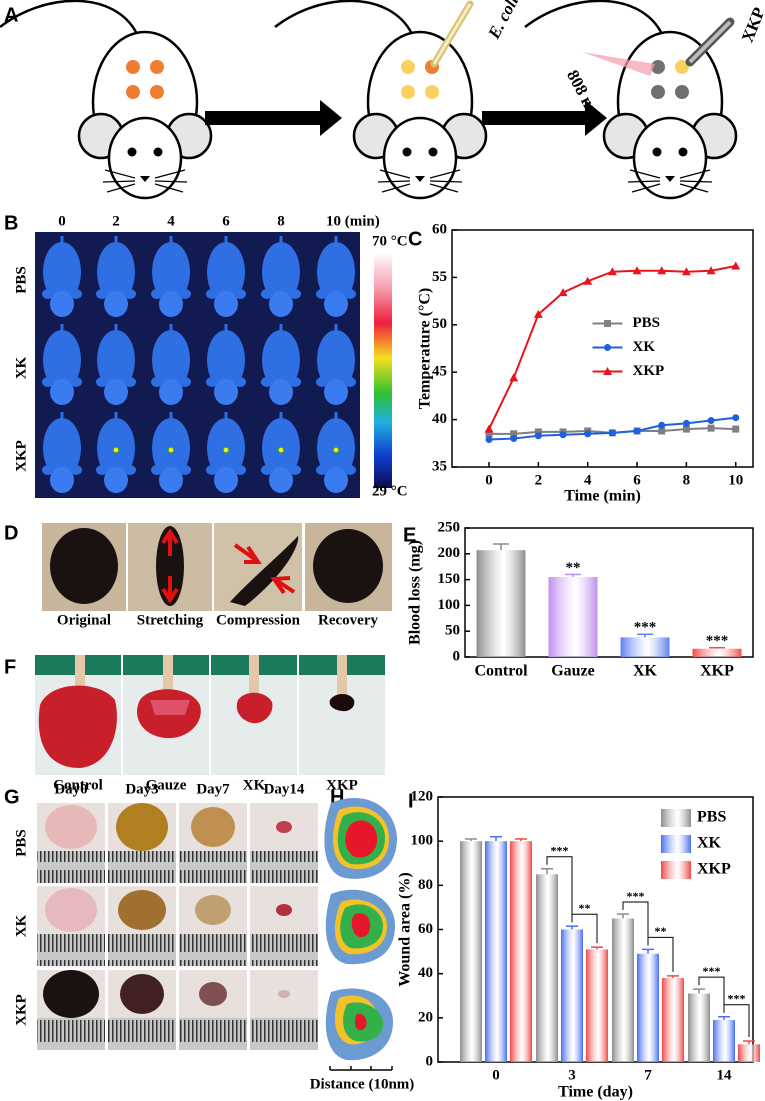  What do you see at coordinates (197, 365) in the screenshot?
I see `thermal-image` at bounding box center [197, 365].